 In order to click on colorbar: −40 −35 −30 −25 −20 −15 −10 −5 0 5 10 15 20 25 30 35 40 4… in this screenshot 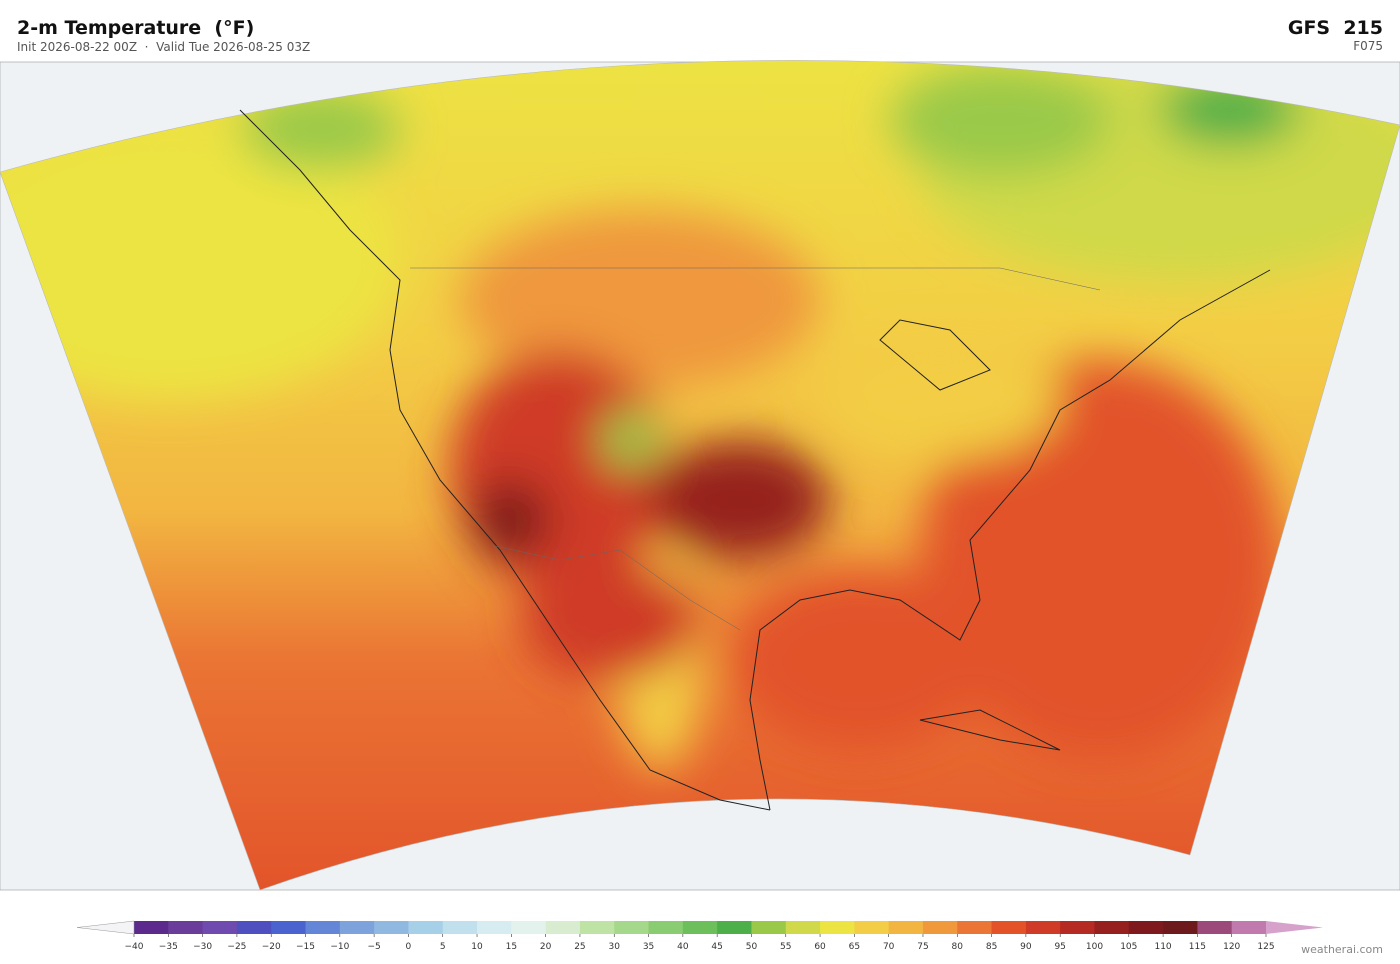, I will do `click(699, 936)`.